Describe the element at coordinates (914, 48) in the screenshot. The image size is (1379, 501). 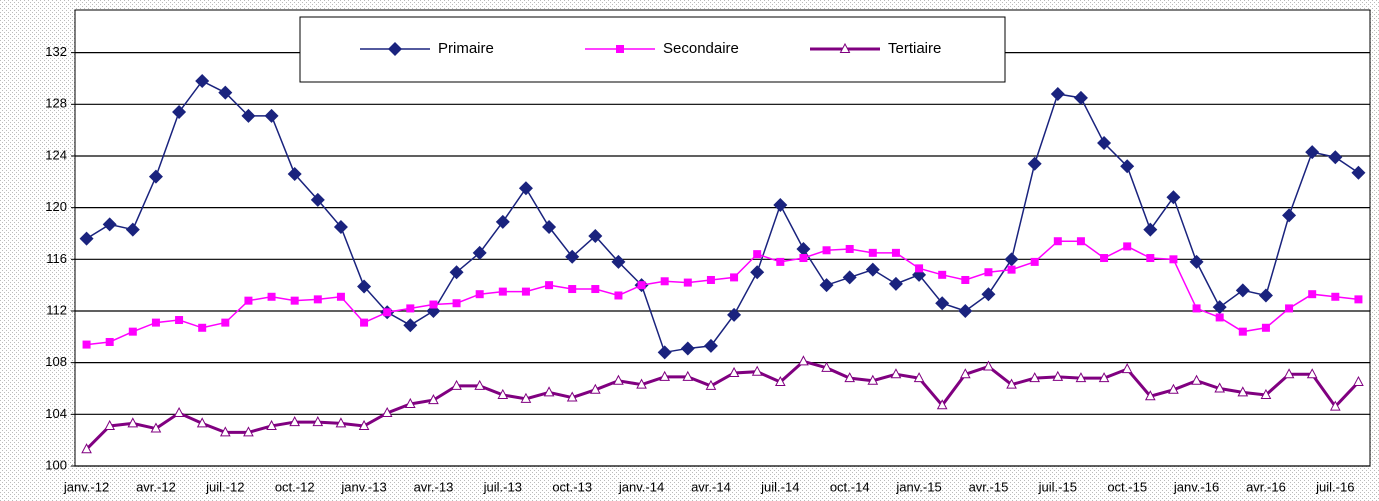
I see `legend-text: Tertiaire` at that location.